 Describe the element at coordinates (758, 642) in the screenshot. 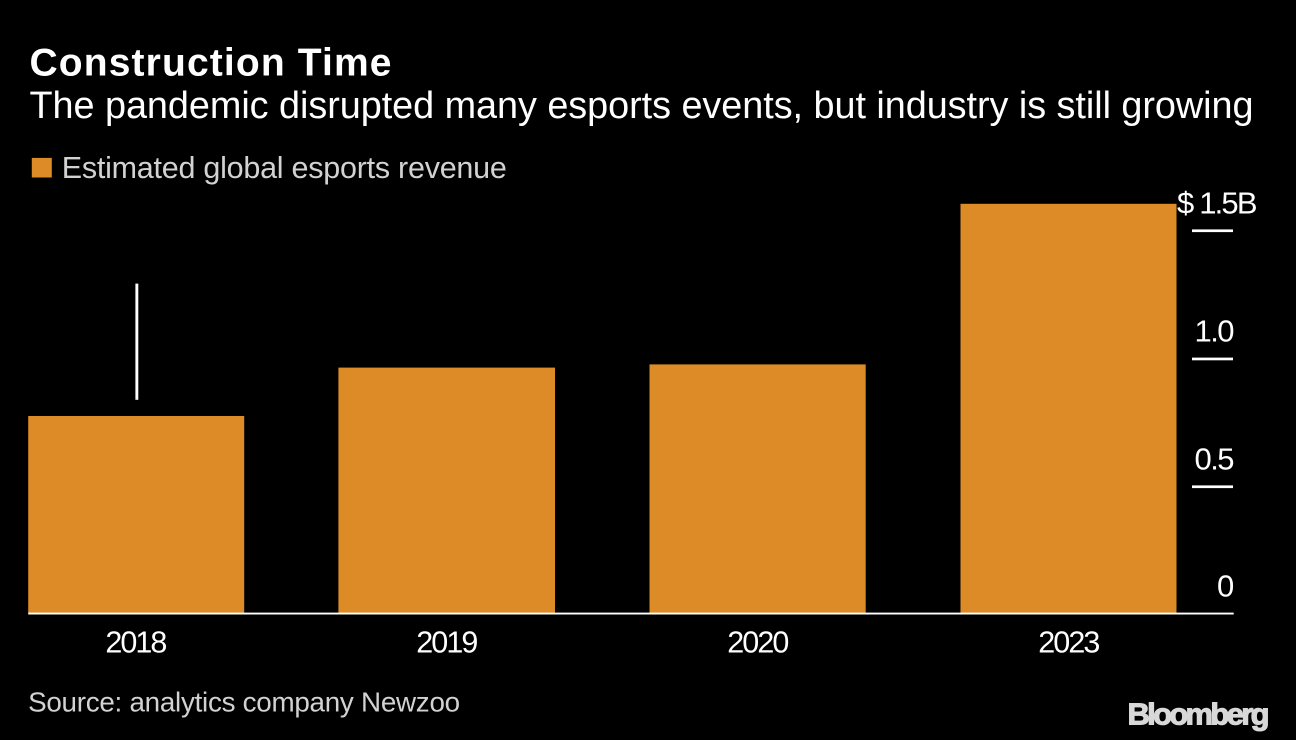

I see `svg-text: 2020` at that location.